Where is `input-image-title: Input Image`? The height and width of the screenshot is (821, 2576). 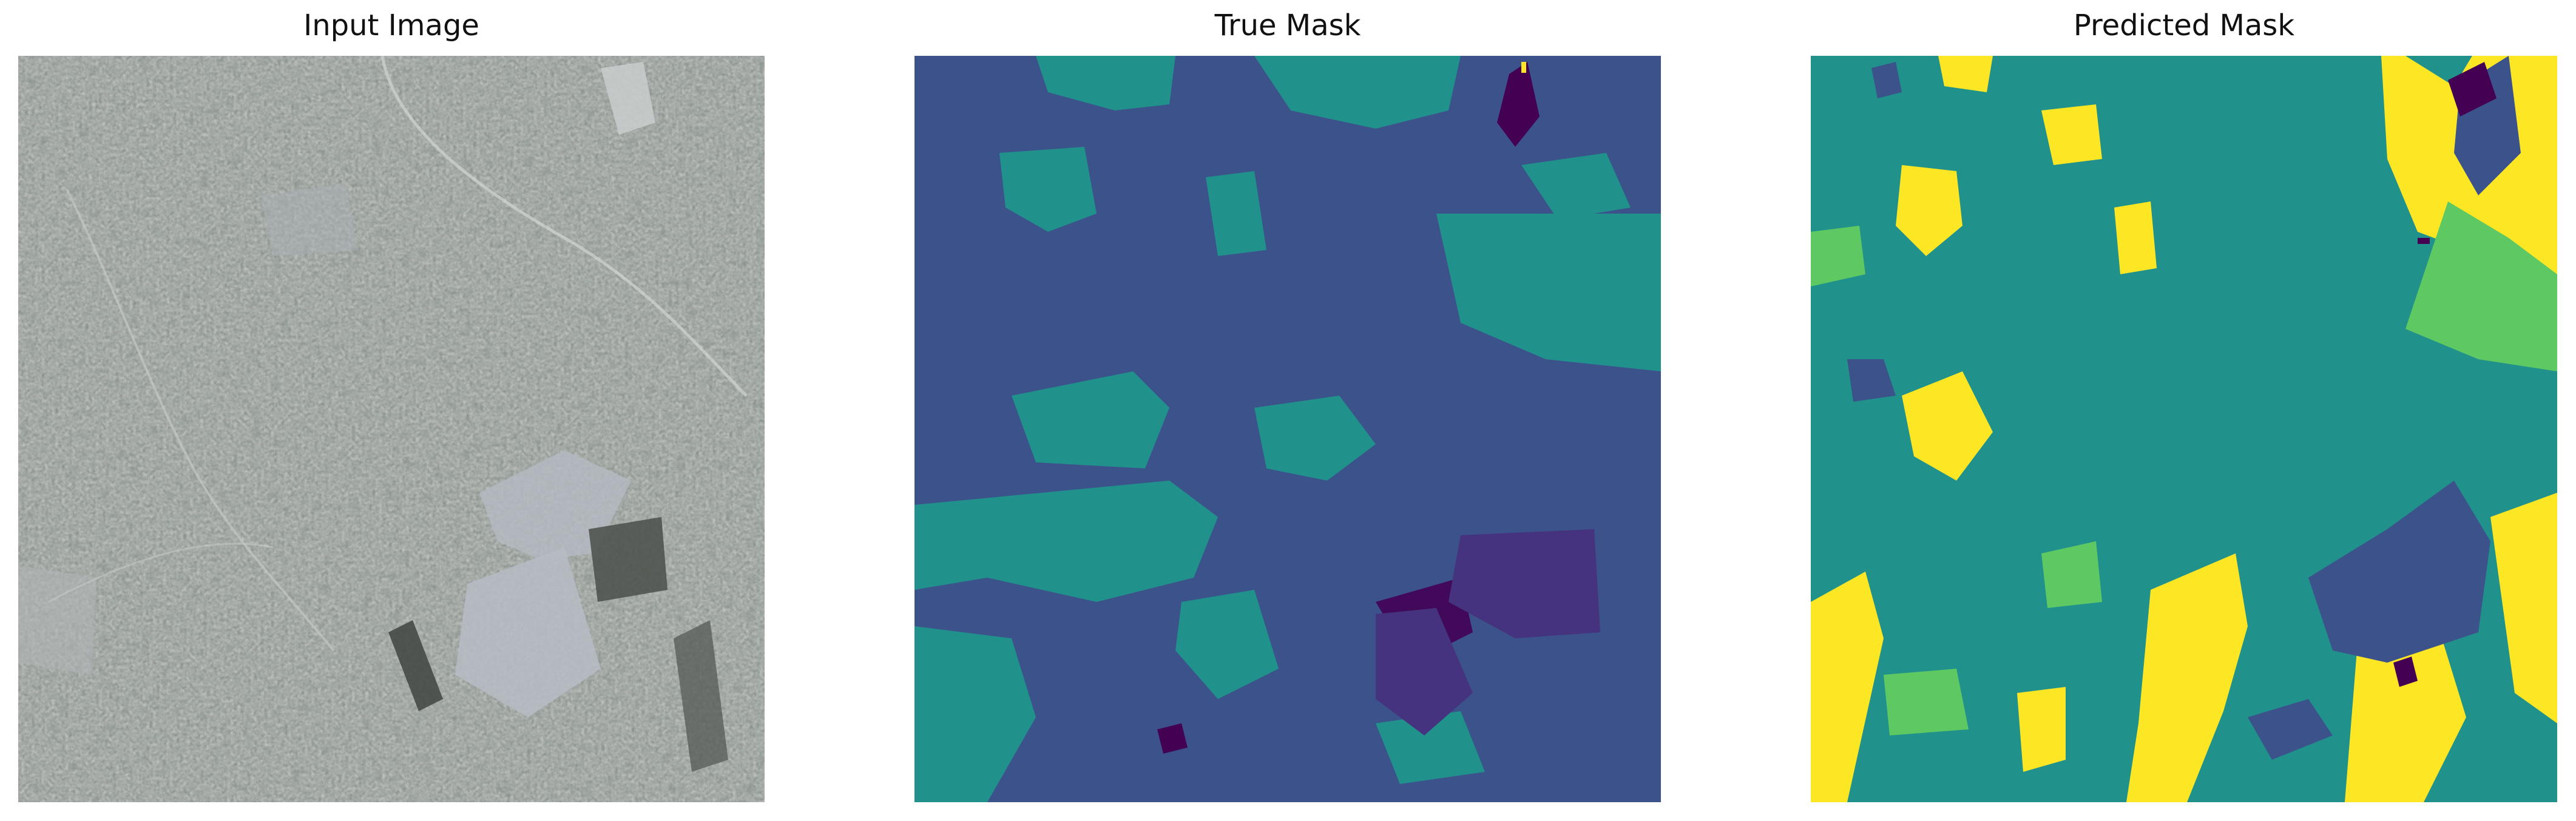
input-image-title: Input Image is located at coordinates (391, 25).